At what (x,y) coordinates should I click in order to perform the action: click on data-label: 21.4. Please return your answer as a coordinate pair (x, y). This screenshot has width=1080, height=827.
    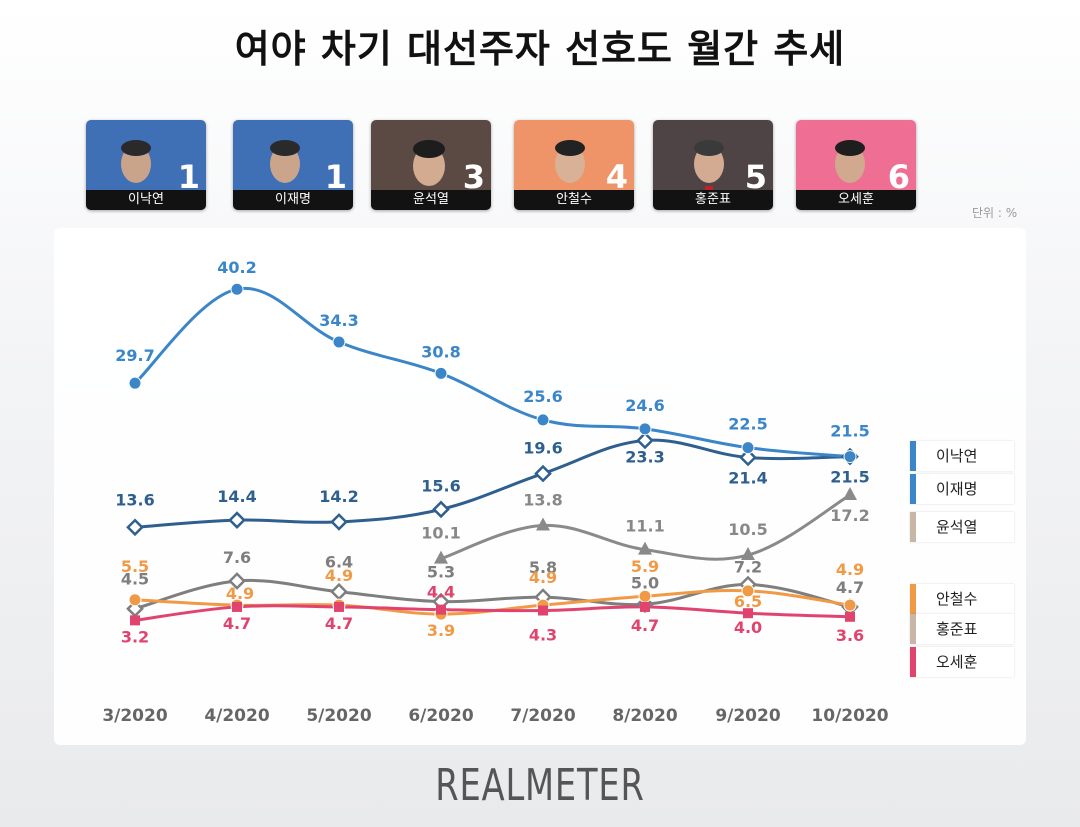
    Looking at the image, I should click on (747, 477).